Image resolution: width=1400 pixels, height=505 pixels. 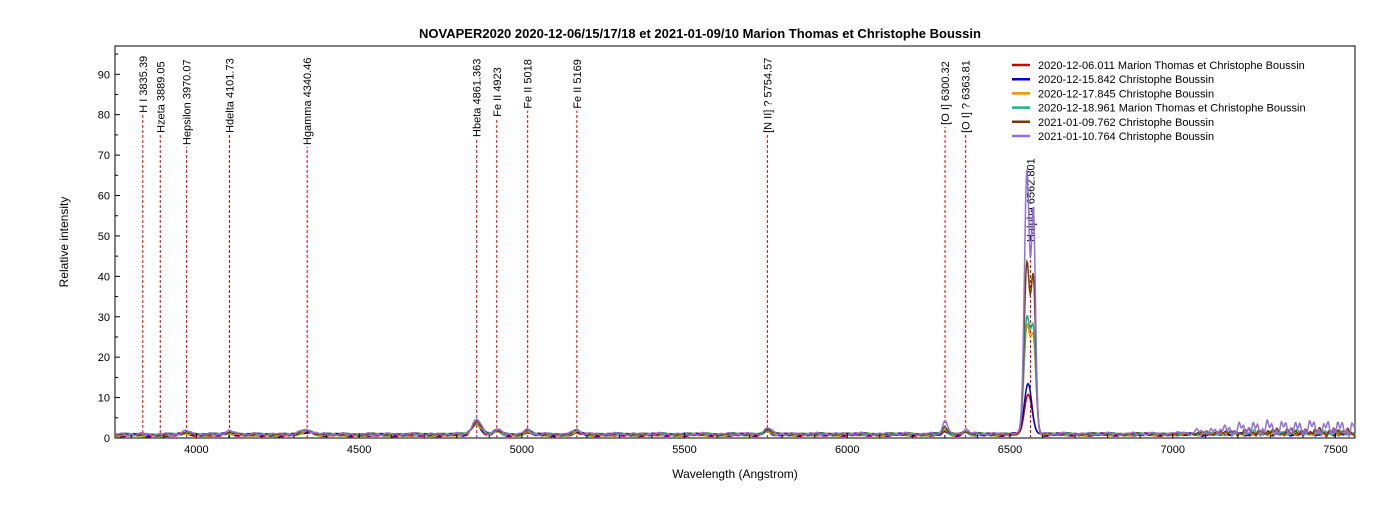 What do you see at coordinates (104, 116) in the screenshot?
I see `y-tick-label: 80` at bounding box center [104, 116].